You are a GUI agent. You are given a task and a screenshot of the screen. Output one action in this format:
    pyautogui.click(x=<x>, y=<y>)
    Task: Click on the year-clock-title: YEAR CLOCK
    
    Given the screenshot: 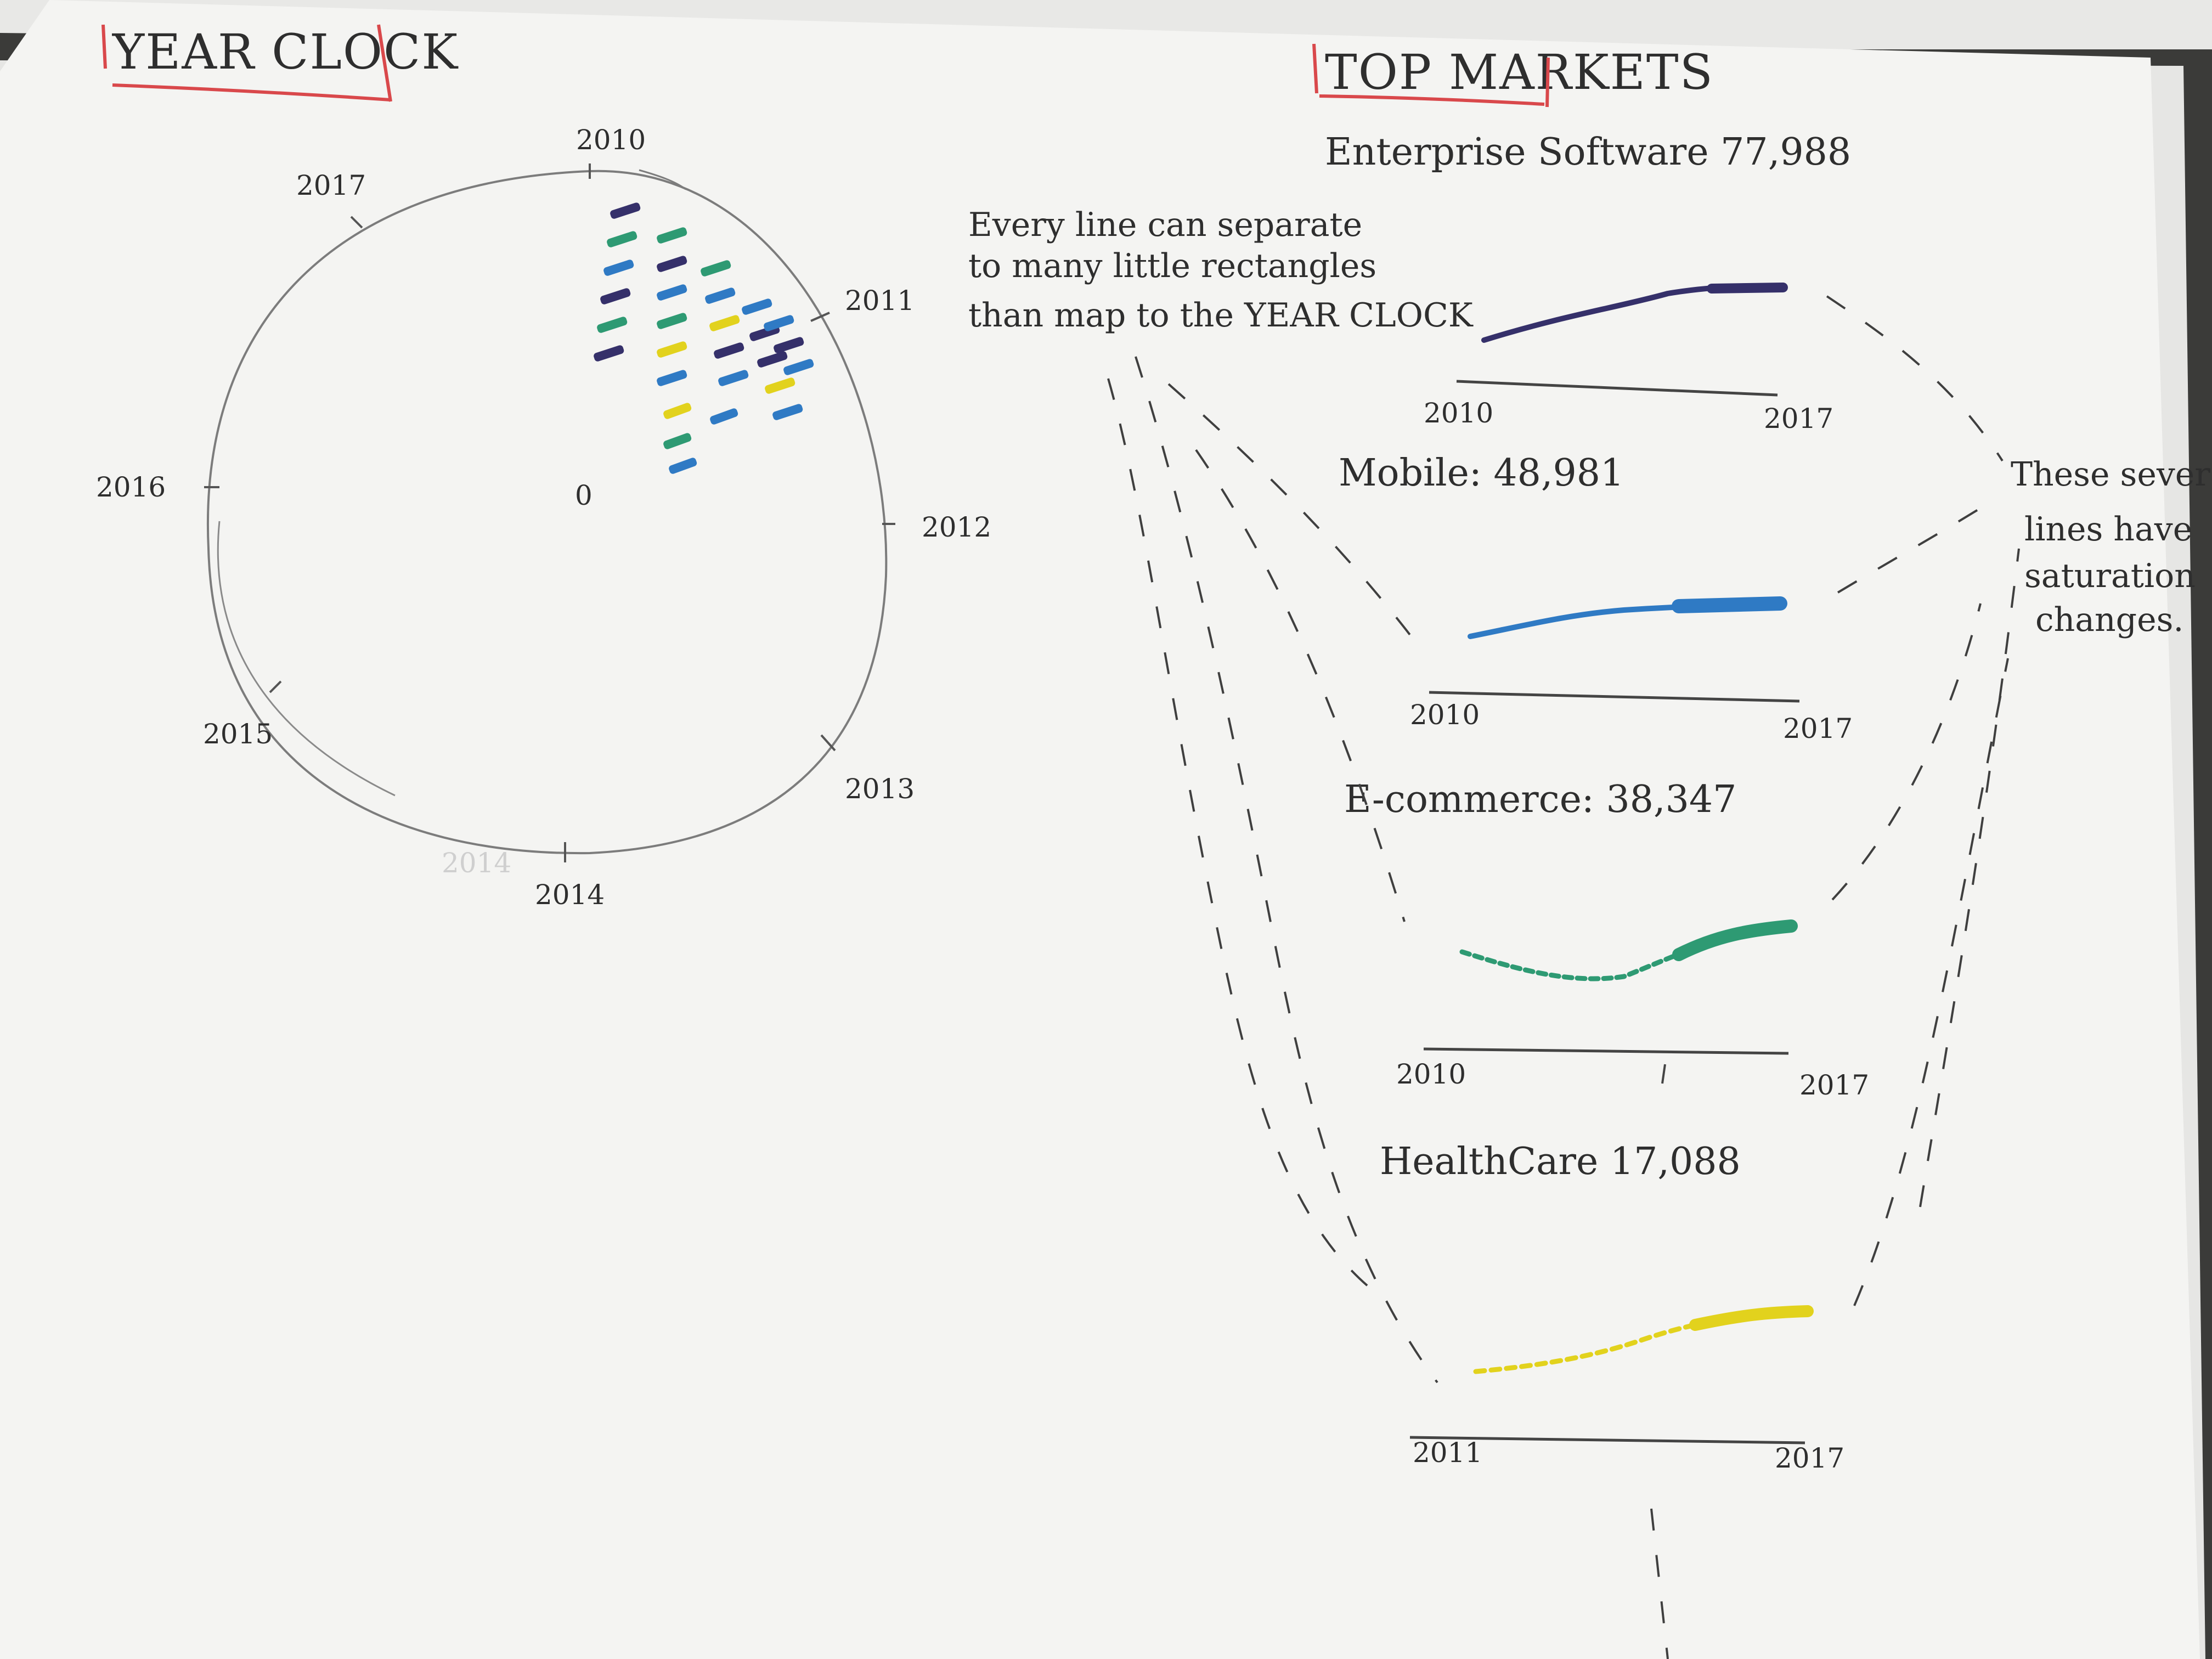 What is the action you would take?
    pyautogui.click(x=285, y=52)
    